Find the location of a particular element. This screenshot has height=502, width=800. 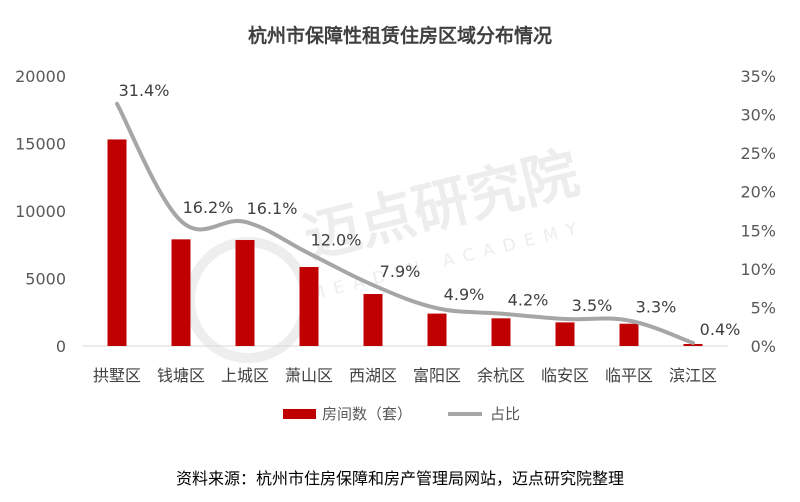

y-right-tick-label: 10% is located at coordinates (758, 269).